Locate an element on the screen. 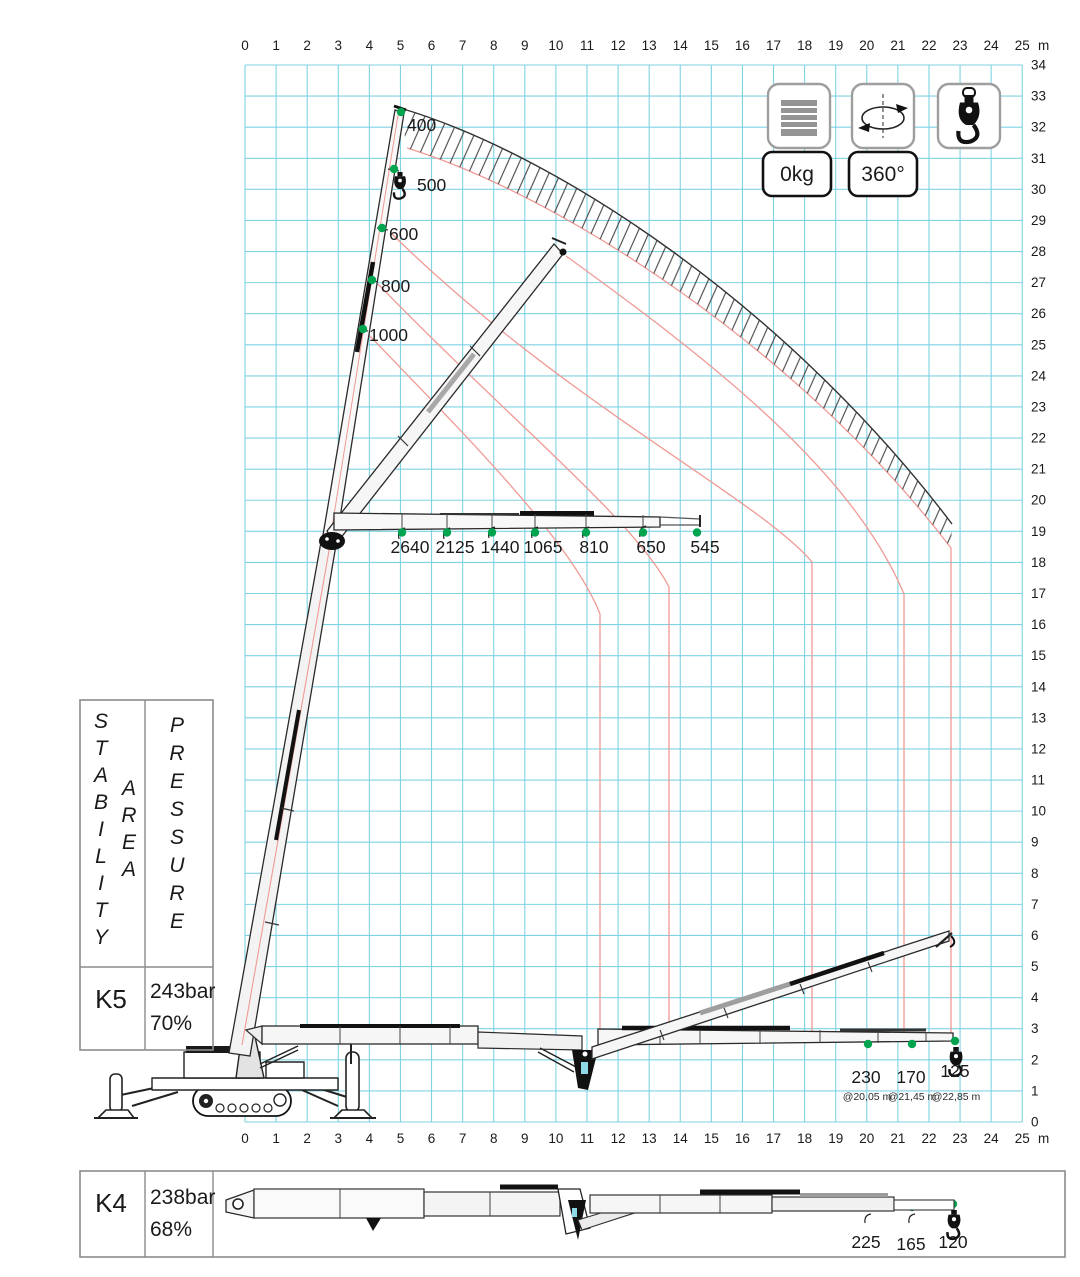 The width and height of the screenshot is (1080, 1277). x-axis-tick-top: 8 is located at coordinates (494, 45).